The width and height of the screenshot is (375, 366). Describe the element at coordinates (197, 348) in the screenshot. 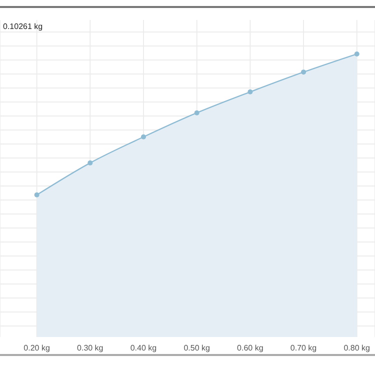

I see `x-tick-label: 0.50 kg` at that location.